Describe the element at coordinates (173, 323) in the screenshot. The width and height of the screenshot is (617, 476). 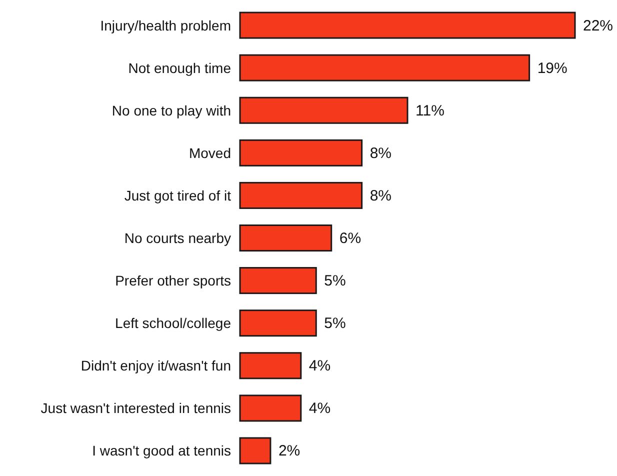
I see `y-tick-label: Left school/college` at that location.